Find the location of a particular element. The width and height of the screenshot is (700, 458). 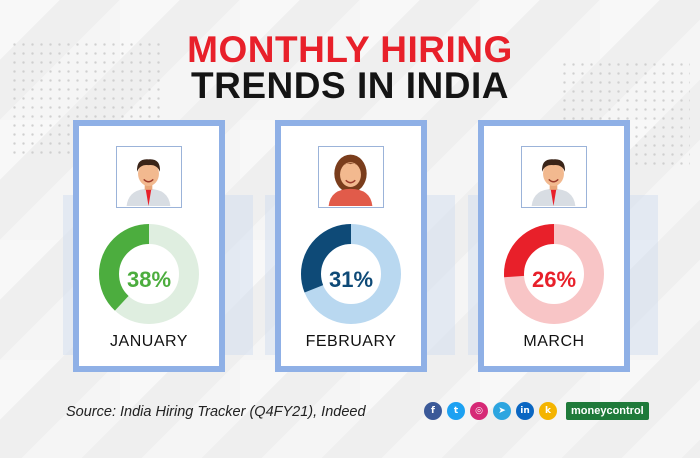

month-card-february: 31% FEBRUARY is located at coordinates (351, 246).